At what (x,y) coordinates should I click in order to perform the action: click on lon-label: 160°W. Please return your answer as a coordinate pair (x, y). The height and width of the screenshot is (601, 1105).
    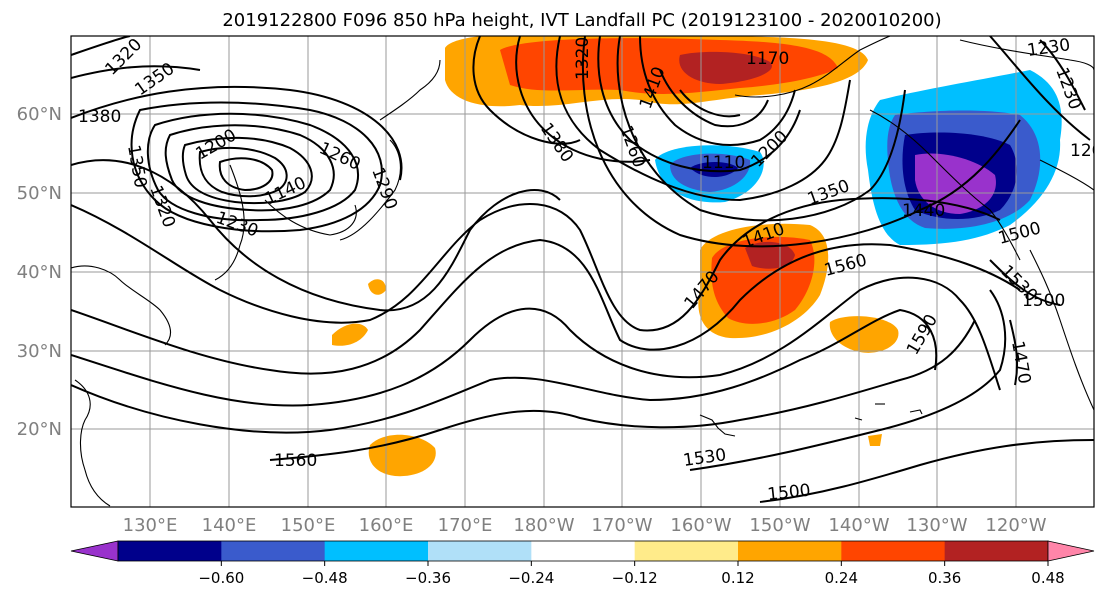
    Looking at the image, I should click on (700, 525).